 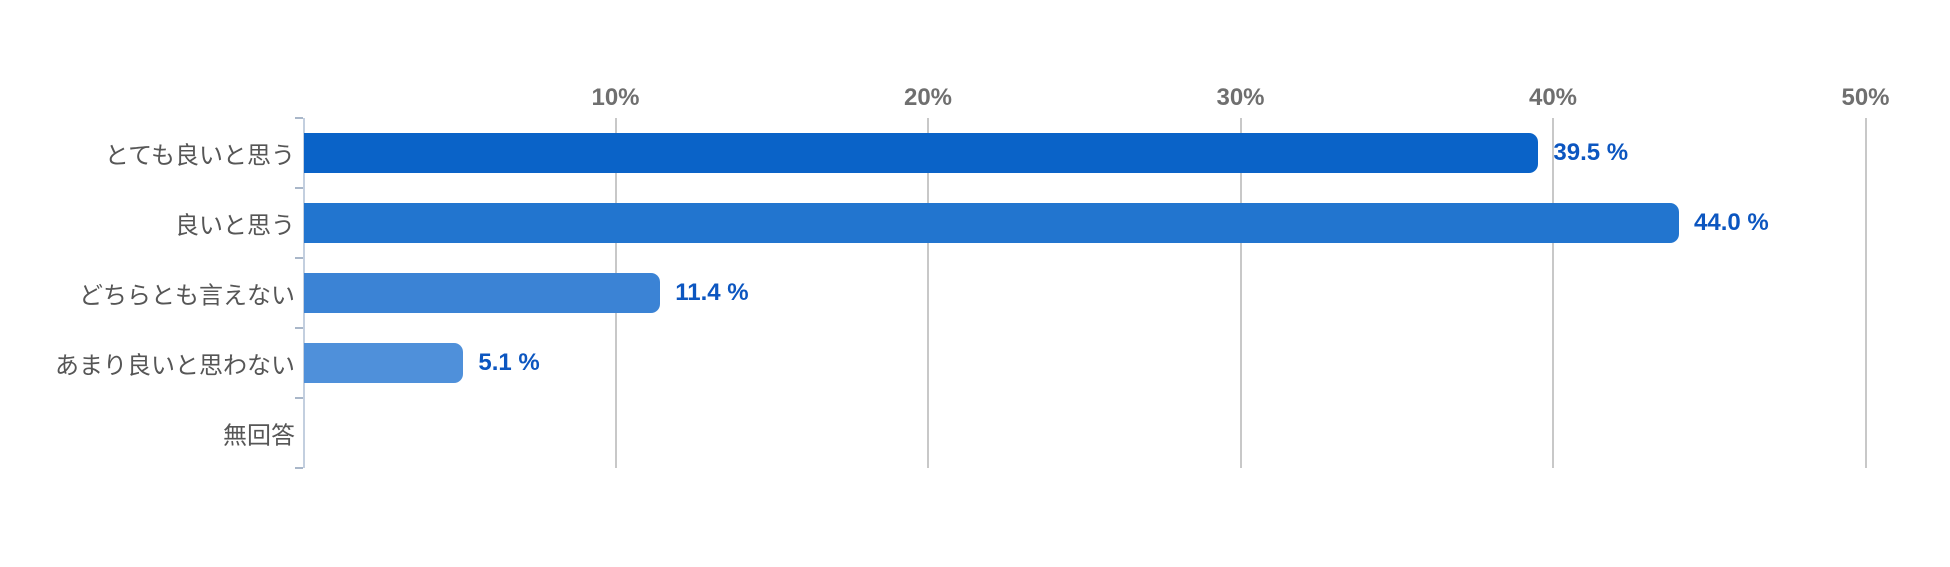 What do you see at coordinates (928, 97) in the screenshot?
I see `x-axis-tick-label: 20%` at bounding box center [928, 97].